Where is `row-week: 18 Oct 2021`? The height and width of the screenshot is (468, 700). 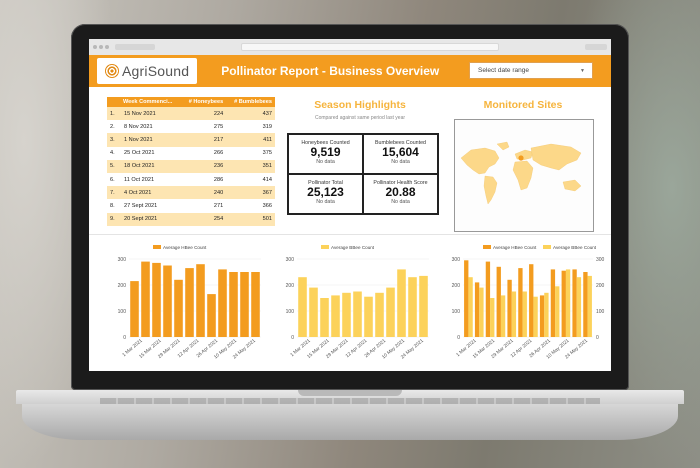
row-week: 18 Oct 2021 is located at coordinates (151, 166).